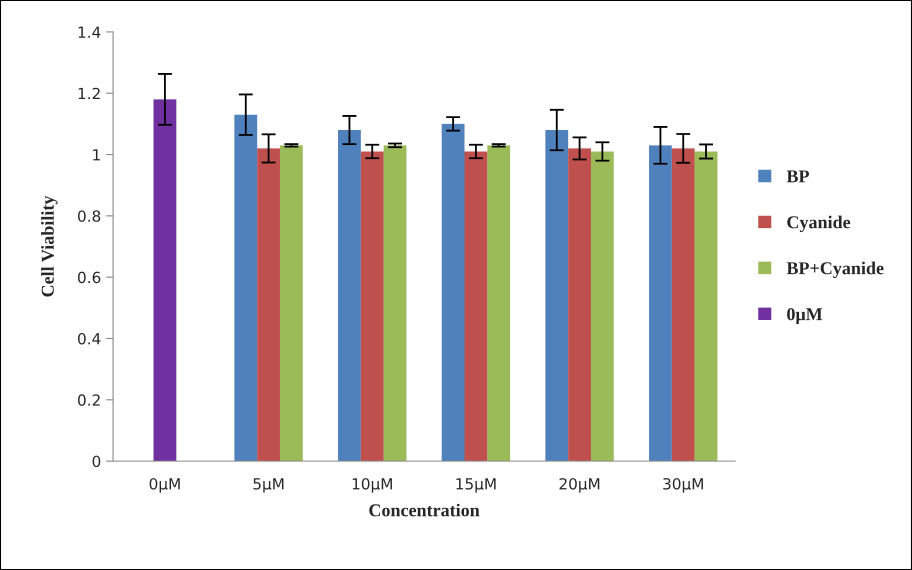 The height and width of the screenshot is (570, 912). What do you see at coordinates (804, 316) in the screenshot?
I see `legend-label: 0μM` at bounding box center [804, 316].